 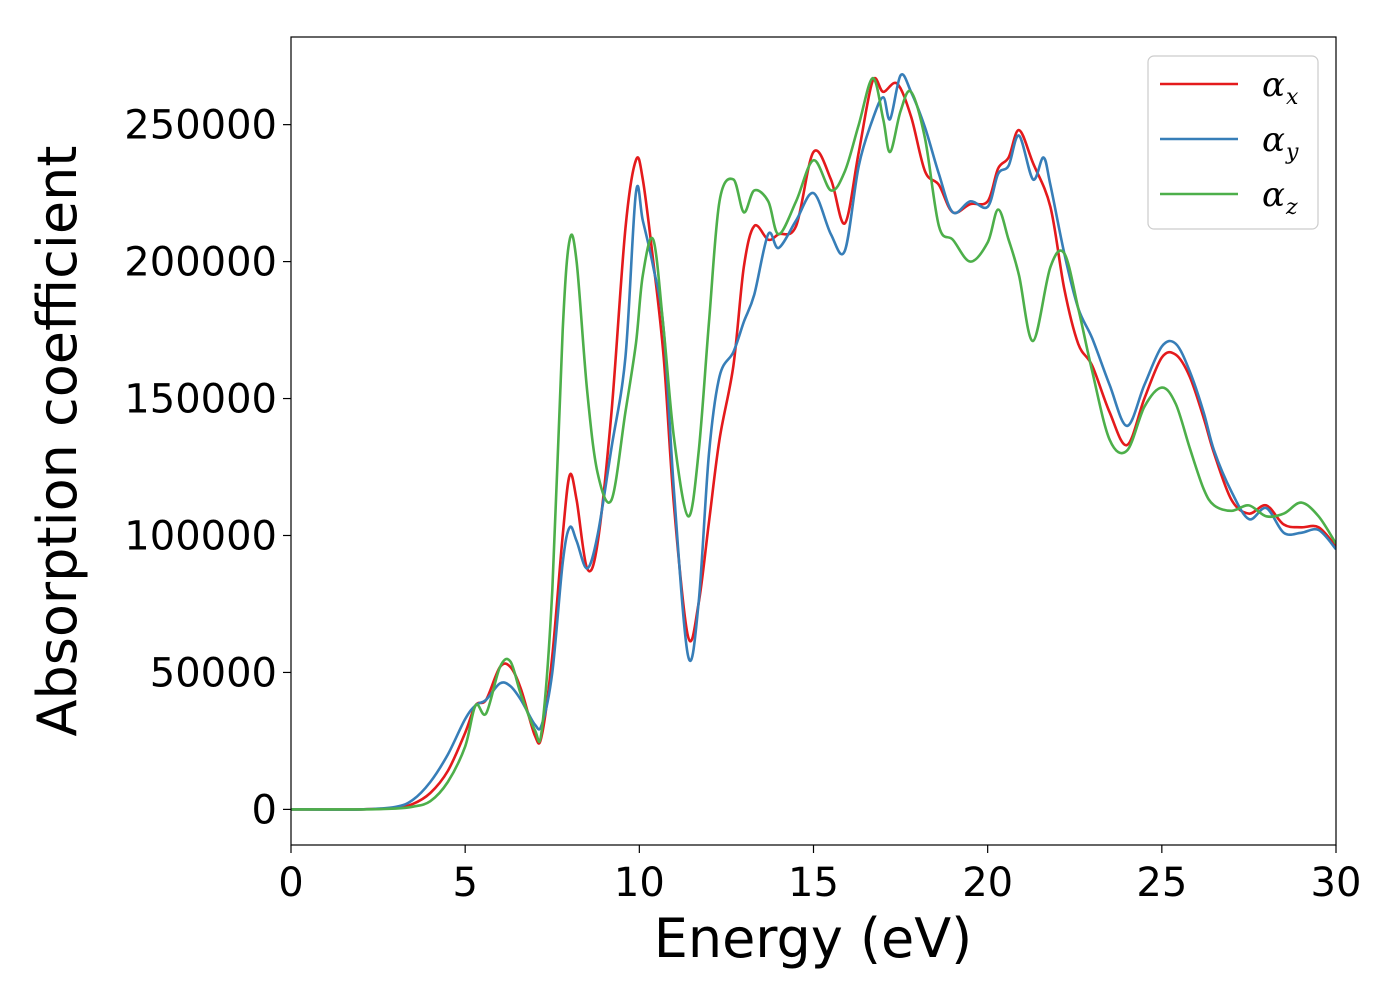 What do you see at coordinates (1161, 883) in the screenshot?
I see `x-tick-label: 25` at bounding box center [1161, 883].